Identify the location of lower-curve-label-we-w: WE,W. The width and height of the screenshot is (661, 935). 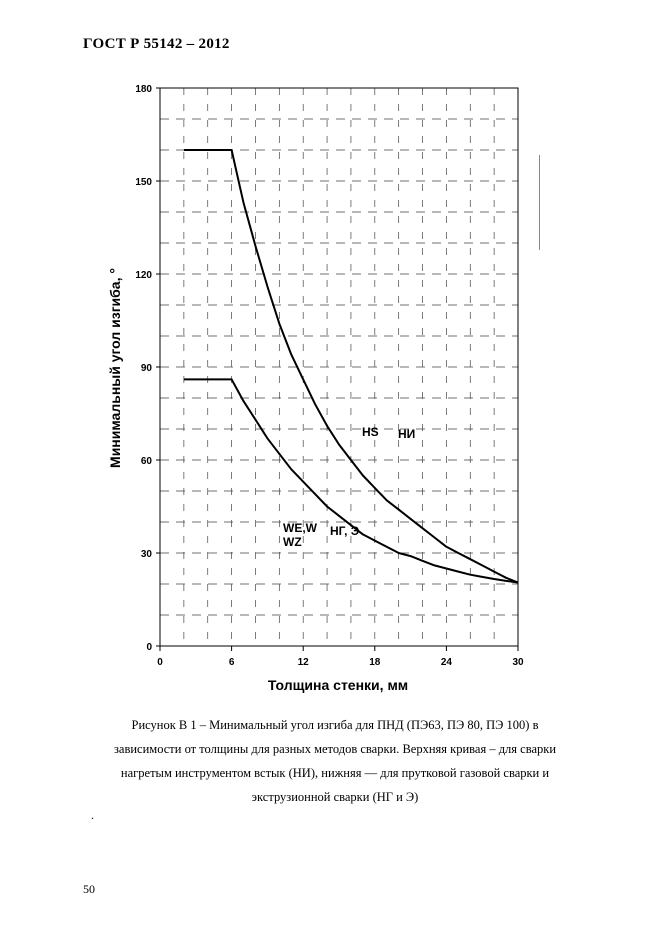
(300, 528).